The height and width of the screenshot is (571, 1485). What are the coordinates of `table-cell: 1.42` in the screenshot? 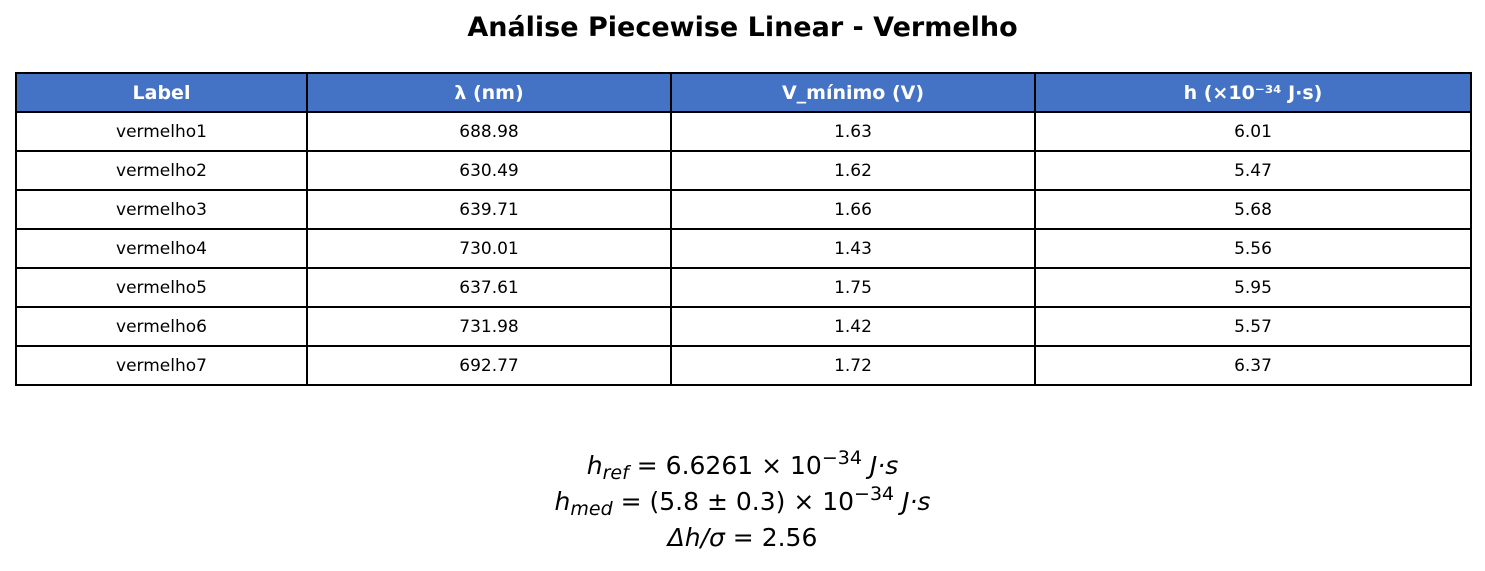 It's located at (853, 326).